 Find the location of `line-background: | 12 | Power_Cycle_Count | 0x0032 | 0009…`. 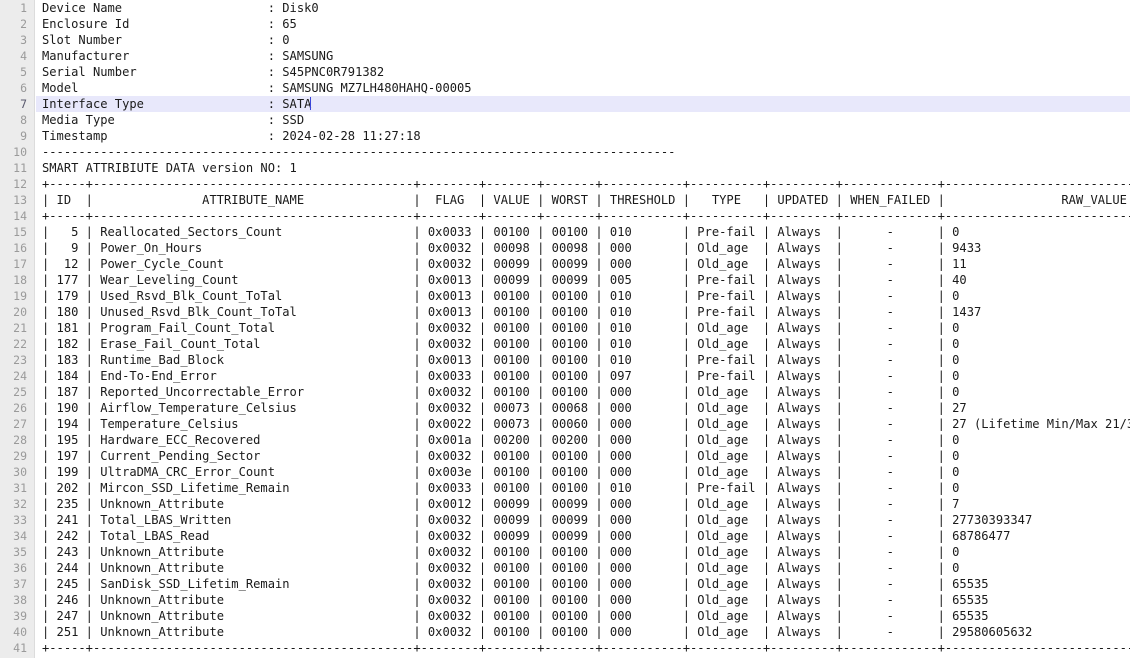

line-background: | 12 | Power_Cycle_Count | 0x0032 | 0009… is located at coordinates (583, 264).